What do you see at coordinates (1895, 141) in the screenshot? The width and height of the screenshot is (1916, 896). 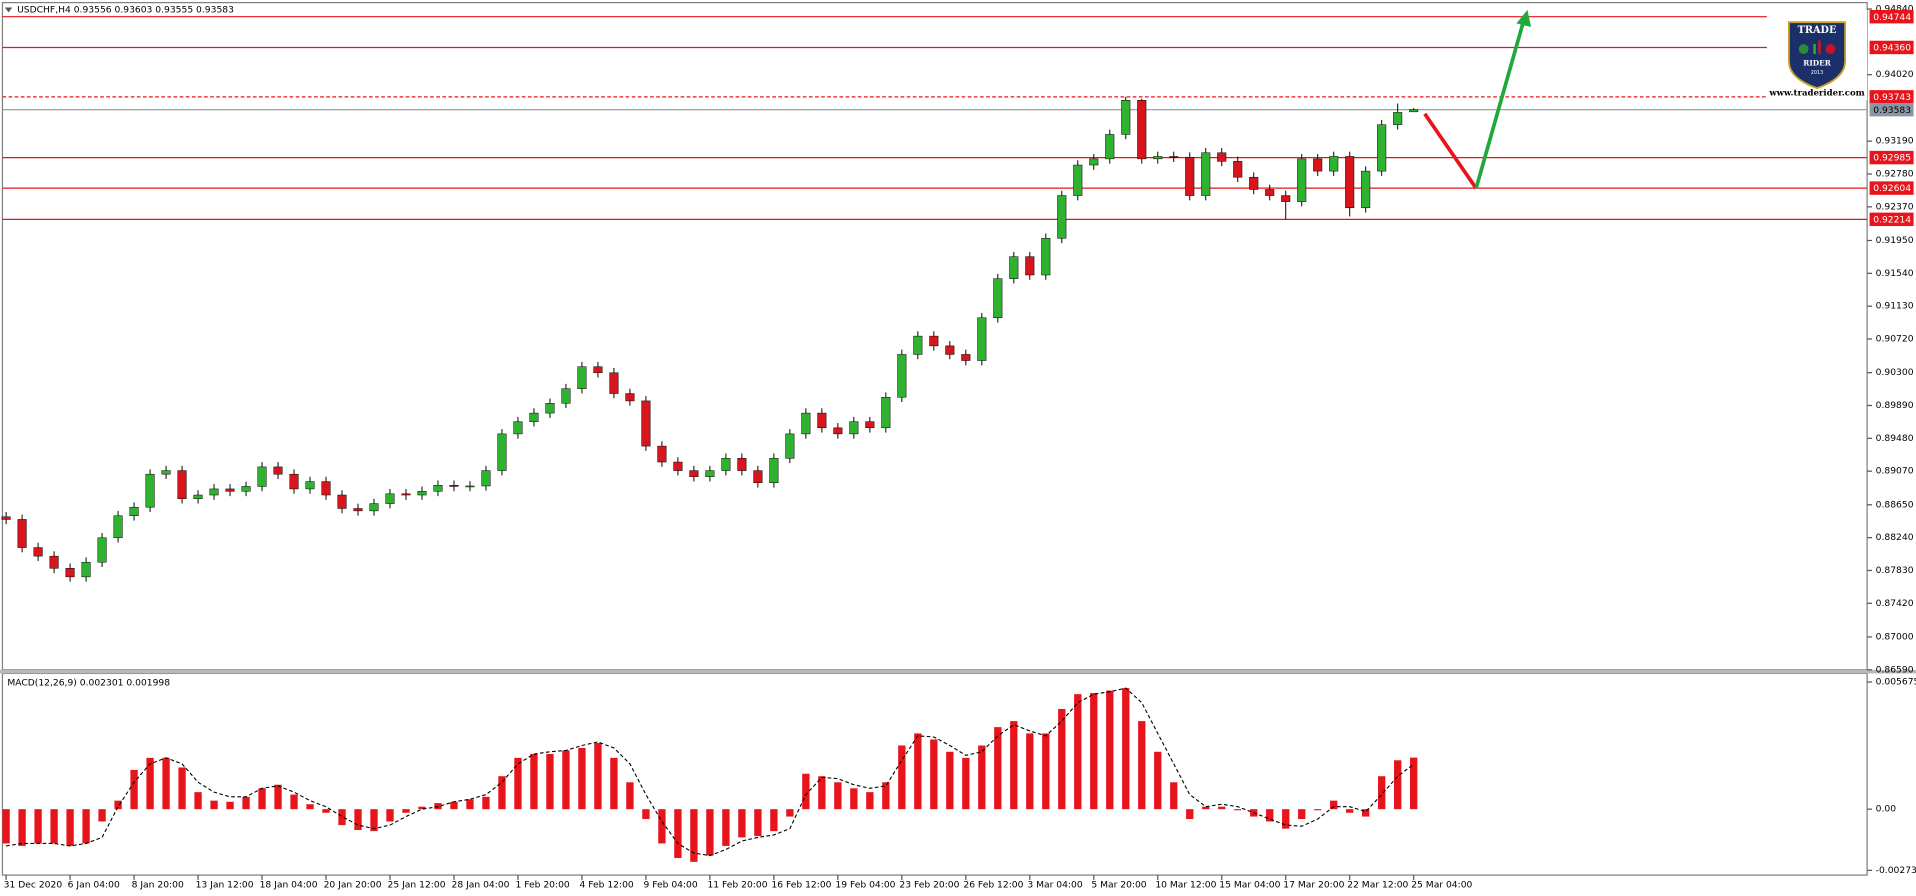 I see `y-tick-label: 0.93190` at bounding box center [1895, 141].